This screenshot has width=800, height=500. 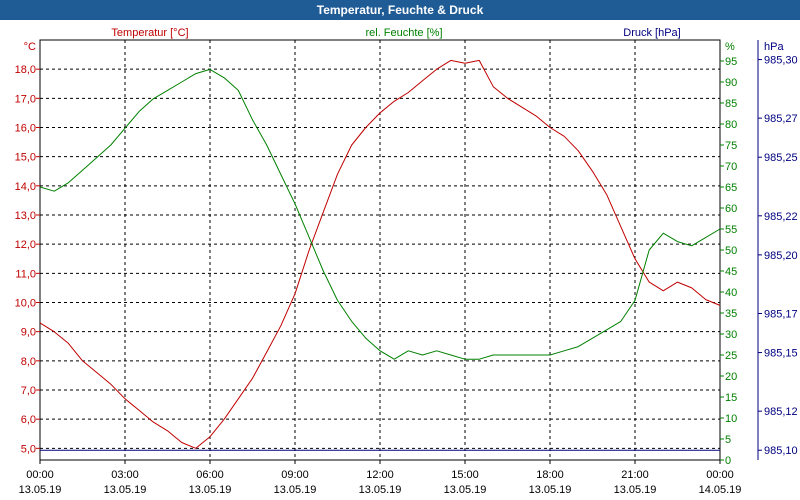 I want to click on y-tick-label-humidity: 0, so click(x=728, y=461).